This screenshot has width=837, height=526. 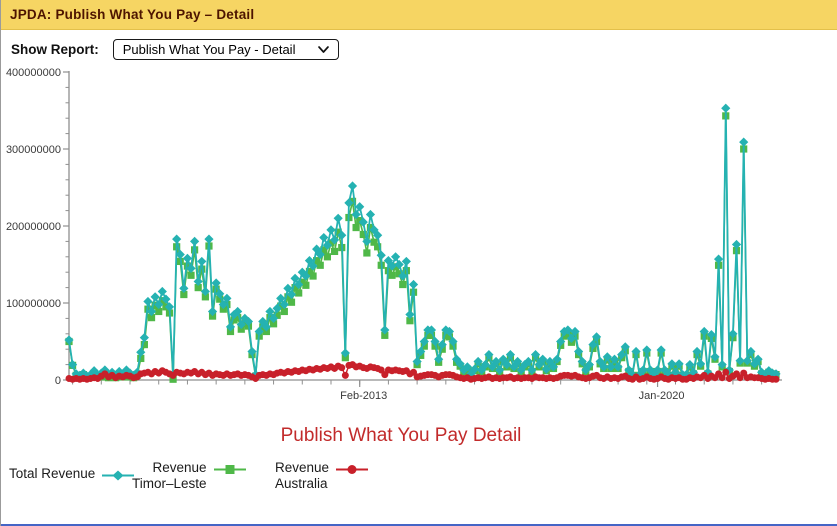 I want to click on legend-item-revenue-timor-leste: Revenue Timor–Leste, so click(x=189, y=476).